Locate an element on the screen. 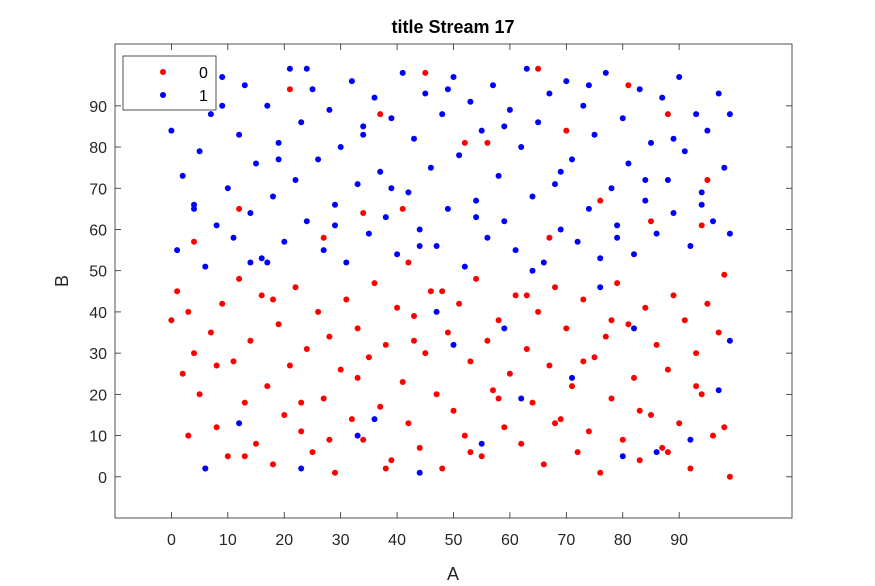 This screenshot has width=875, height=586. y-tick-label: 20 is located at coordinates (98, 395).